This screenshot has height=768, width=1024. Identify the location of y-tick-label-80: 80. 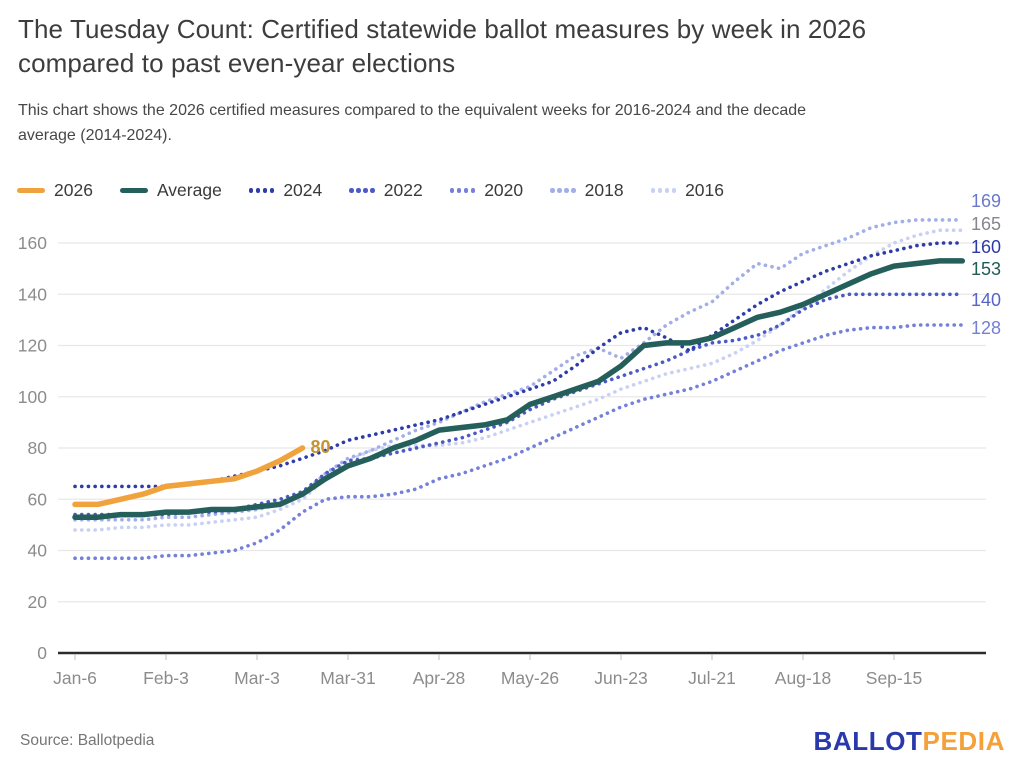
(38, 448).